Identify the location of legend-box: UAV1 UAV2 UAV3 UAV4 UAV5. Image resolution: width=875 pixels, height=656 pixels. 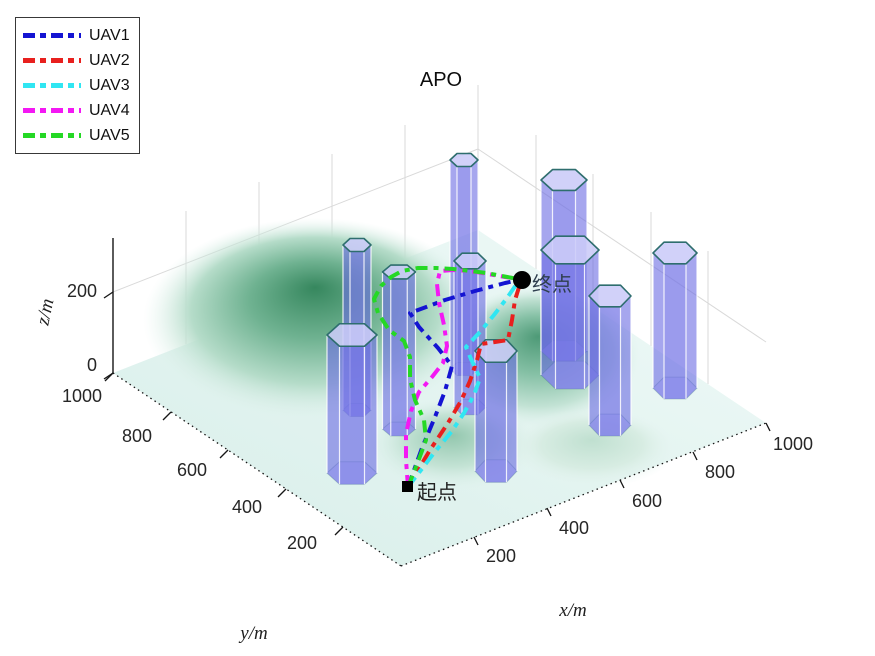
(77, 85).